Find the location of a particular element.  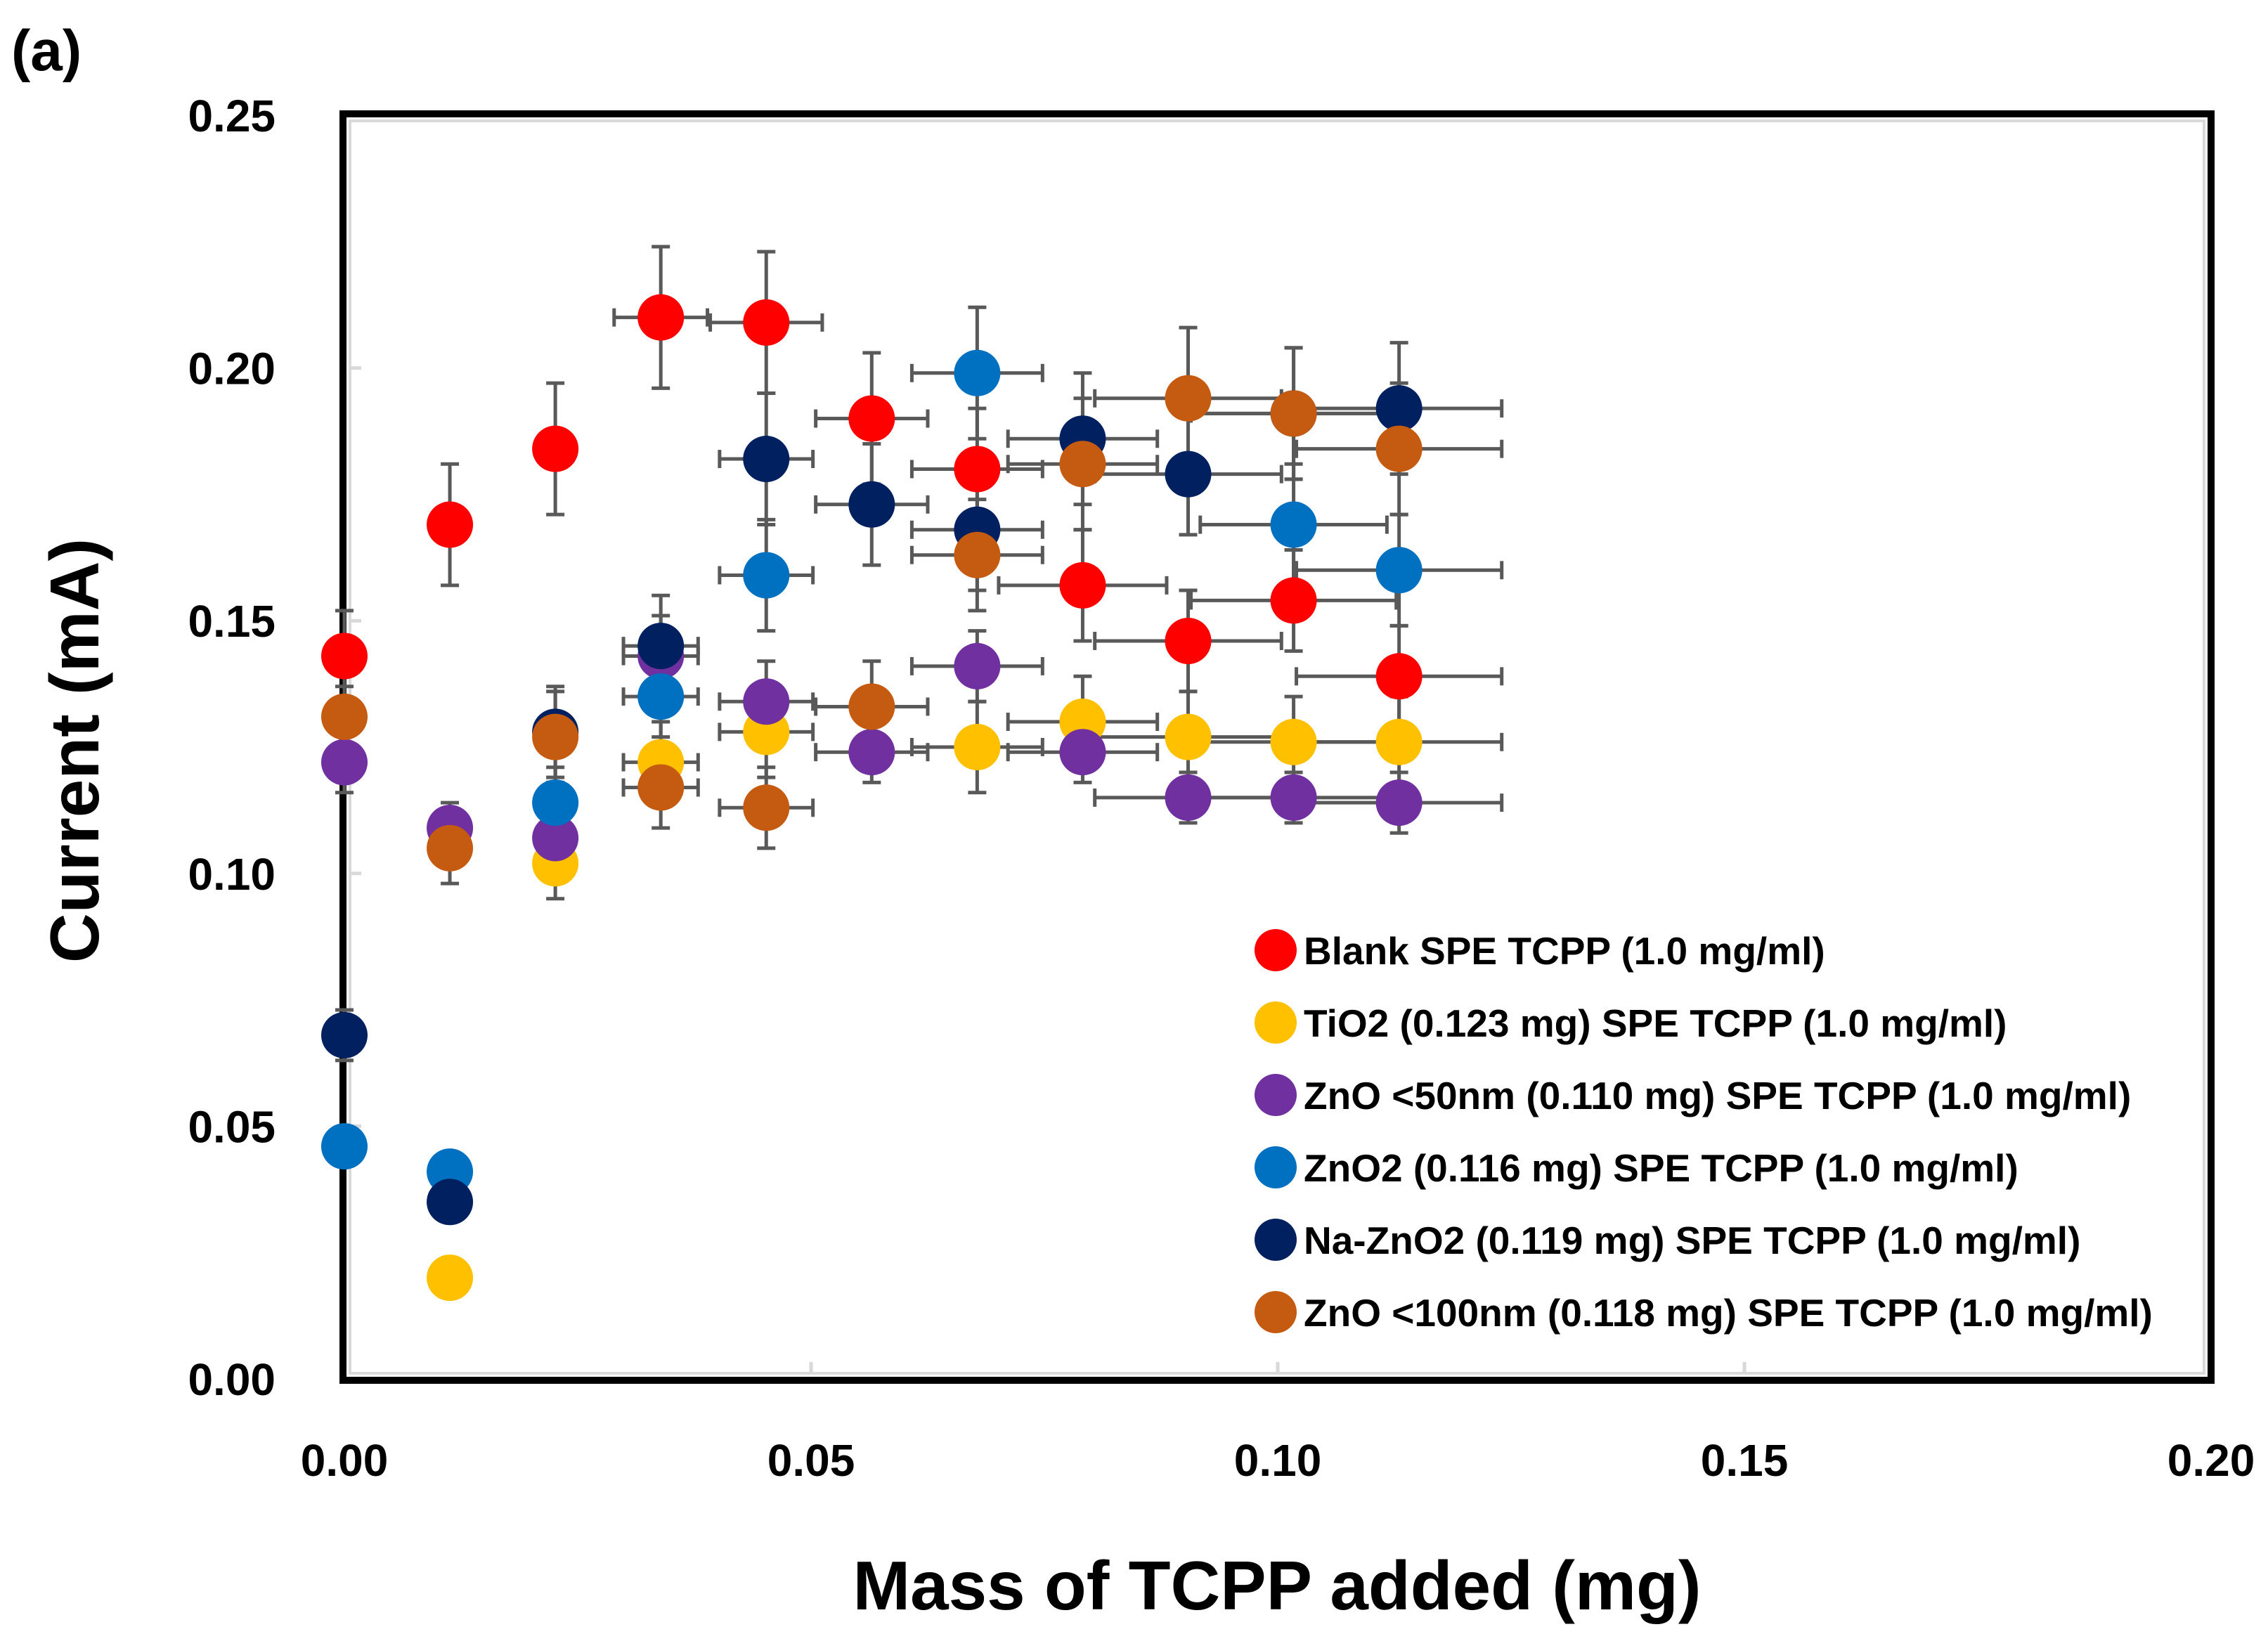

x-tick-label: 0.10 is located at coordinates (1278, 1460).